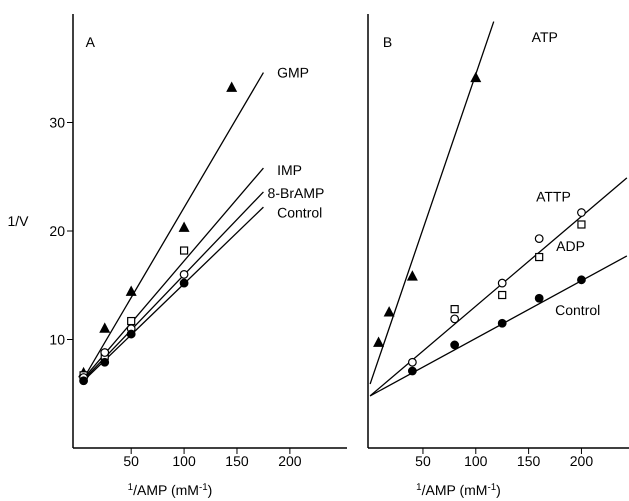 The image size is (629, 501). I want to click on y-tick-label: 10, so click(57, 339).